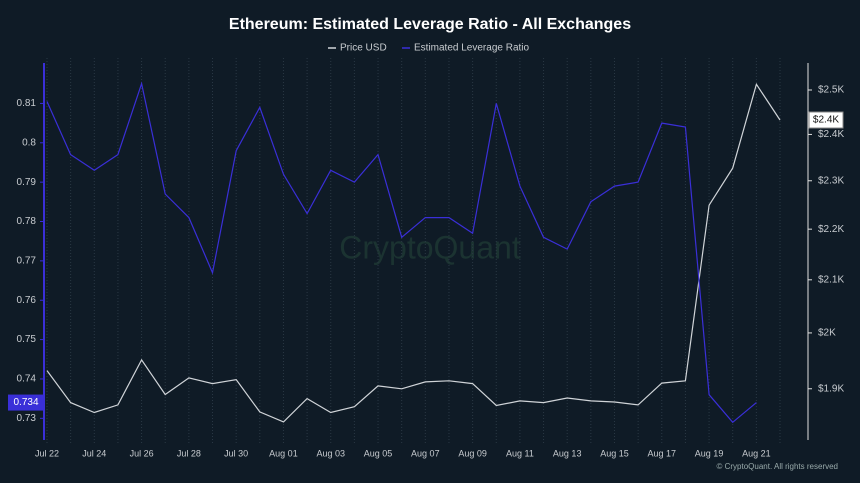  I want to click on x-tick-label: Aug 19, so click(709, 453).